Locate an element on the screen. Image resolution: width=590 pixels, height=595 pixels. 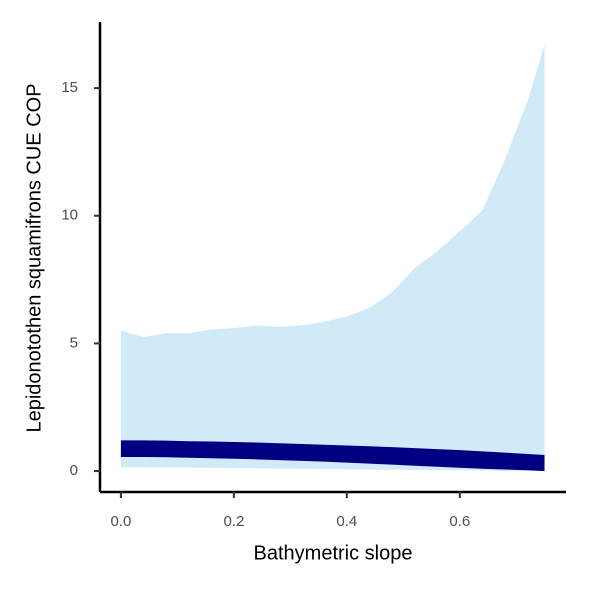
x-tick-label: 0.6 is located at coordinates (459, 521).